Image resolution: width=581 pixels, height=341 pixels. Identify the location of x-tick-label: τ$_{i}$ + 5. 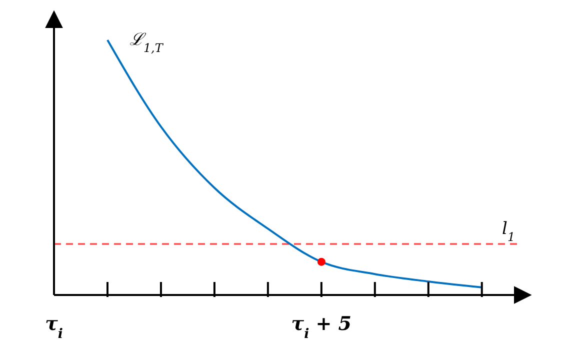
(321, 327).